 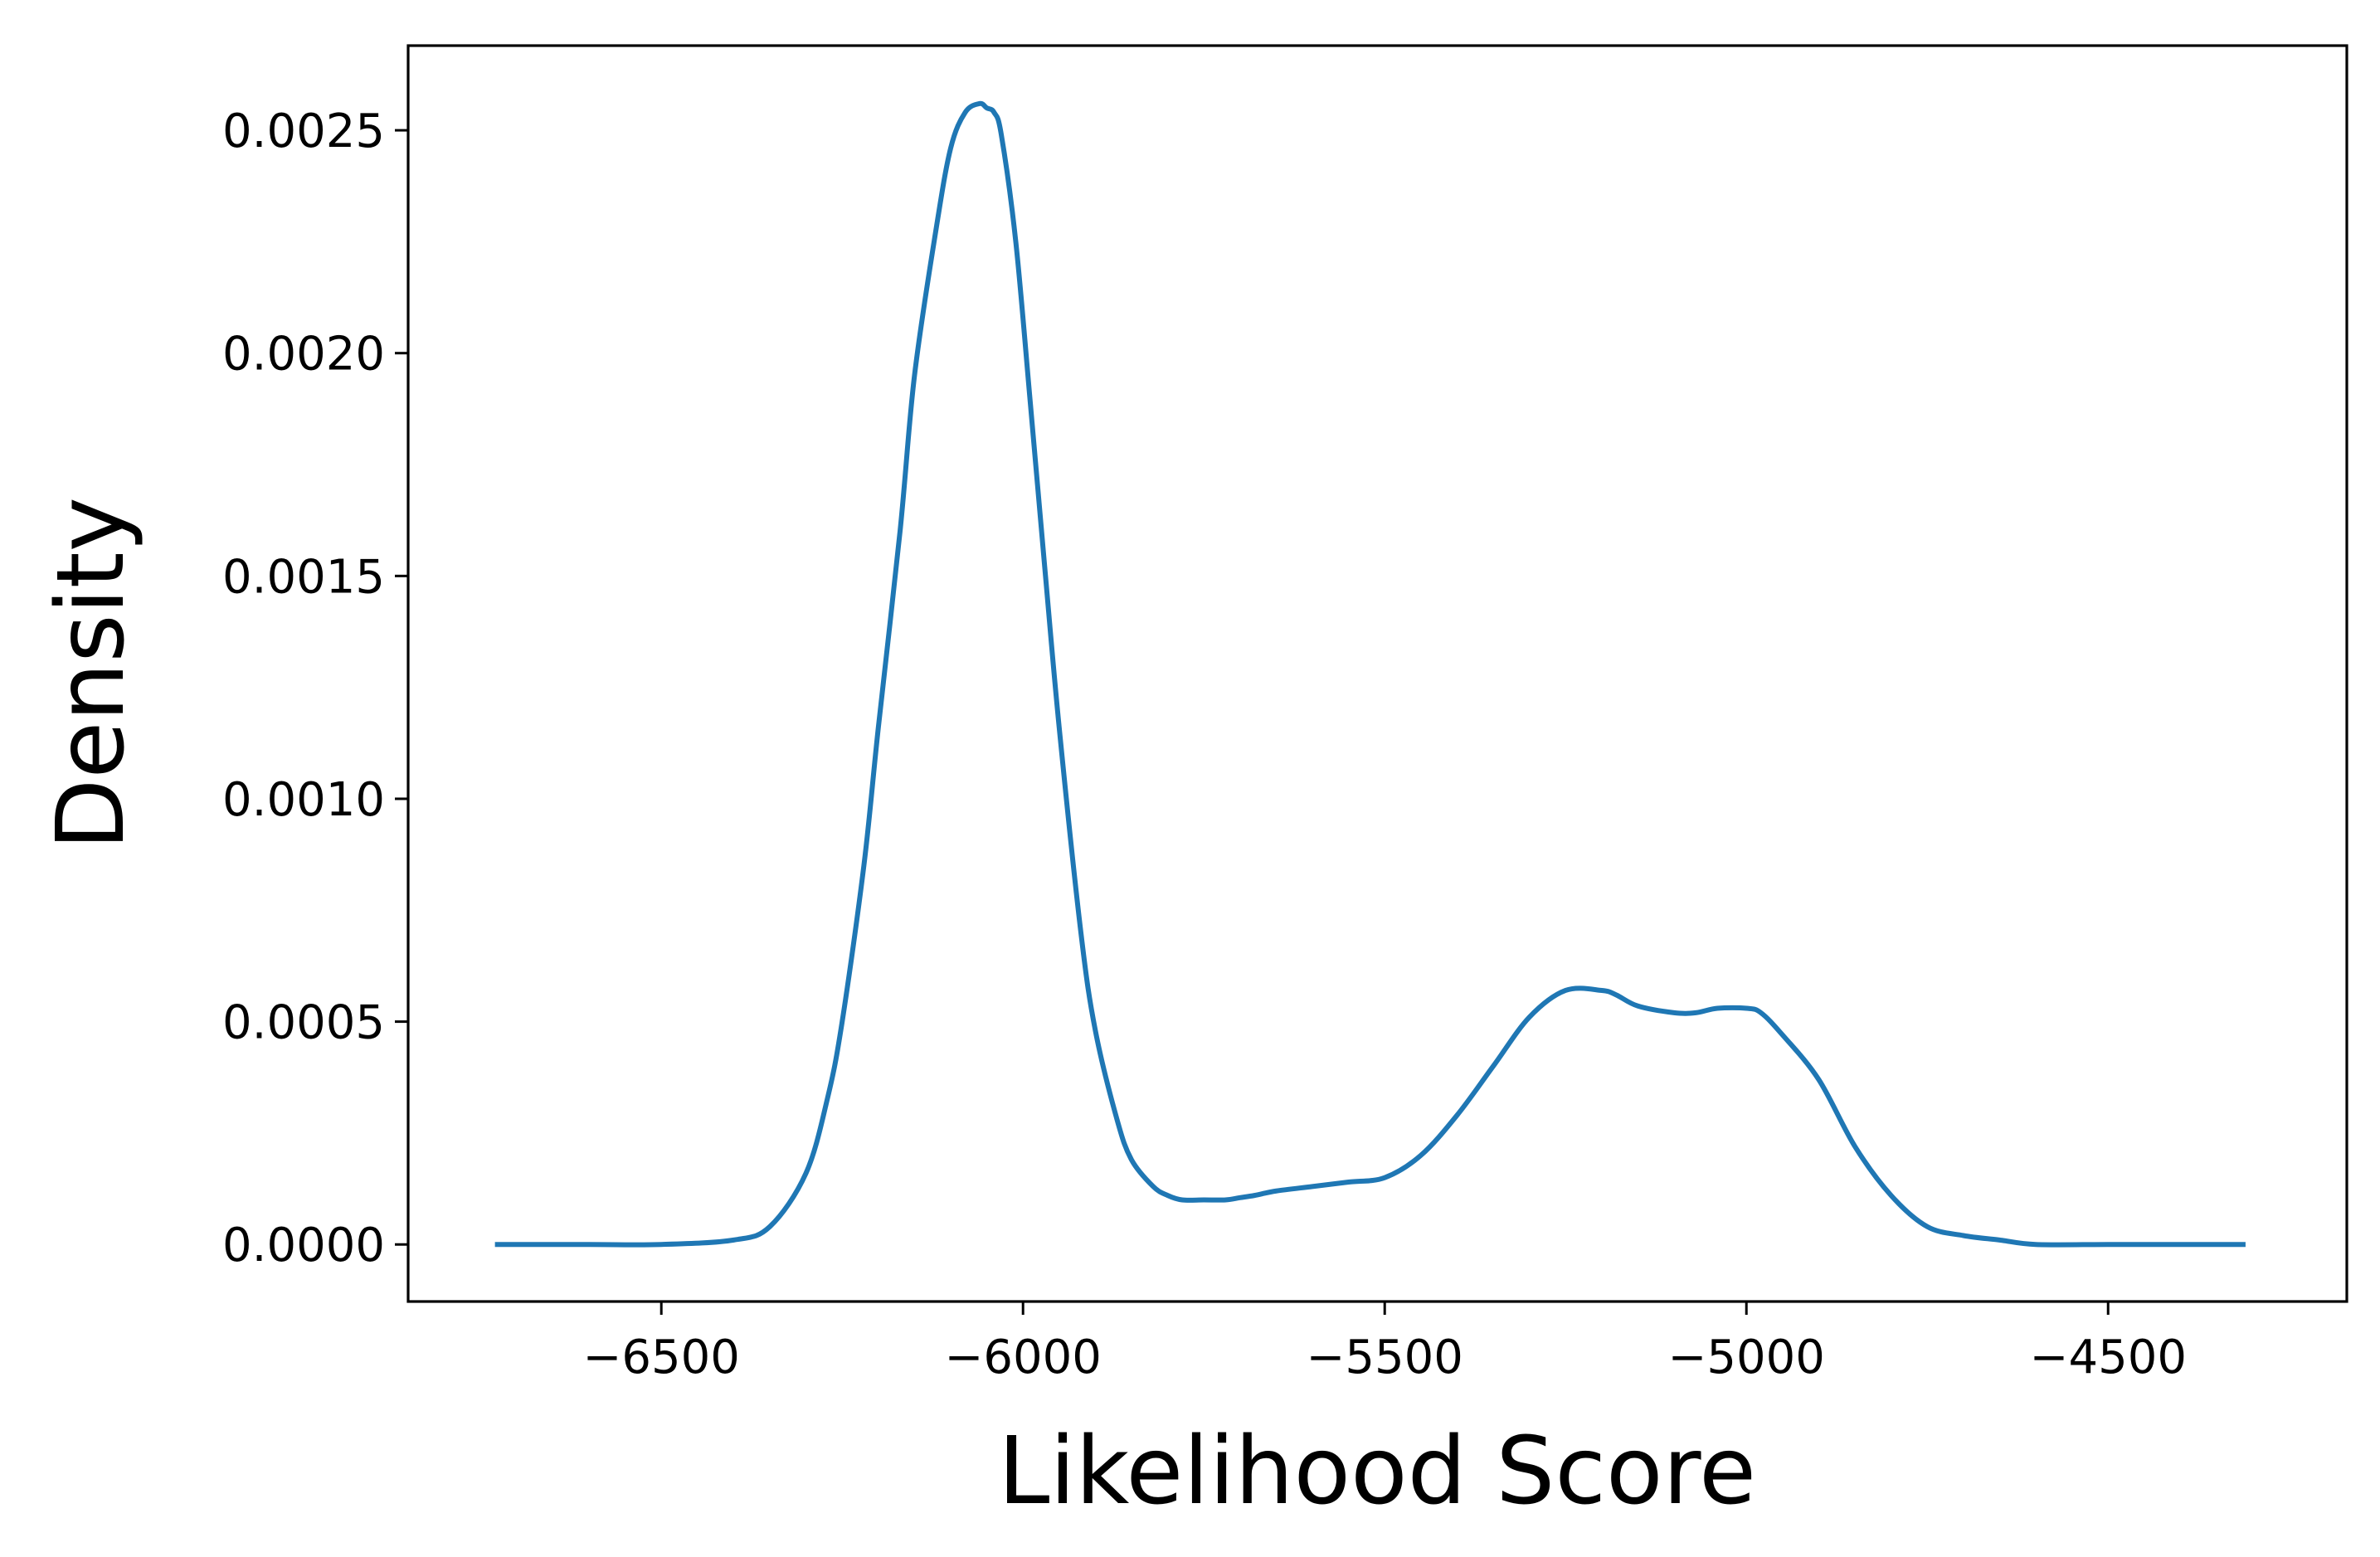 I want to click on x-axis-label: Likelihood Score, so click(x=1377, y=1471).